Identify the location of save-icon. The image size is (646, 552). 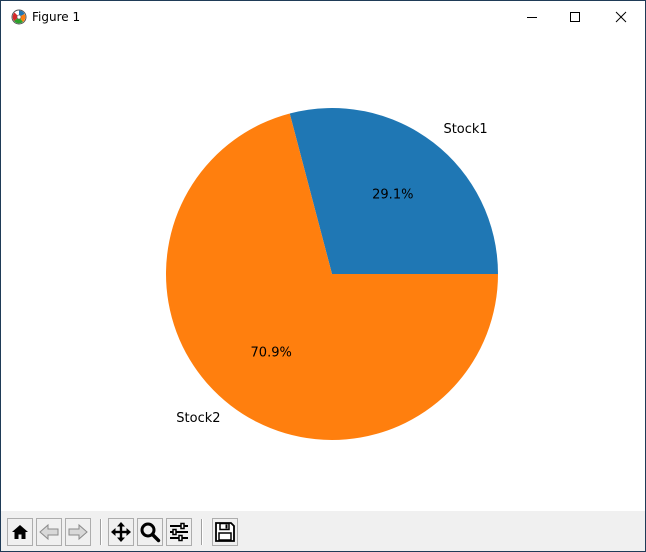
(225, 532).